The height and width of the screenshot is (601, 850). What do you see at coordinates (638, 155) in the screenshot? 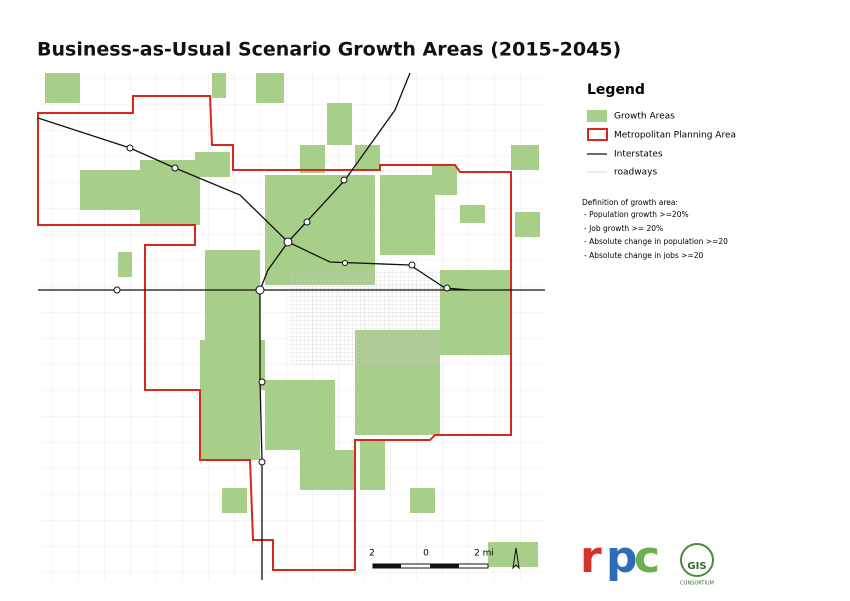
I see `legend-label: Interstates` at bounding box center [638, 155].